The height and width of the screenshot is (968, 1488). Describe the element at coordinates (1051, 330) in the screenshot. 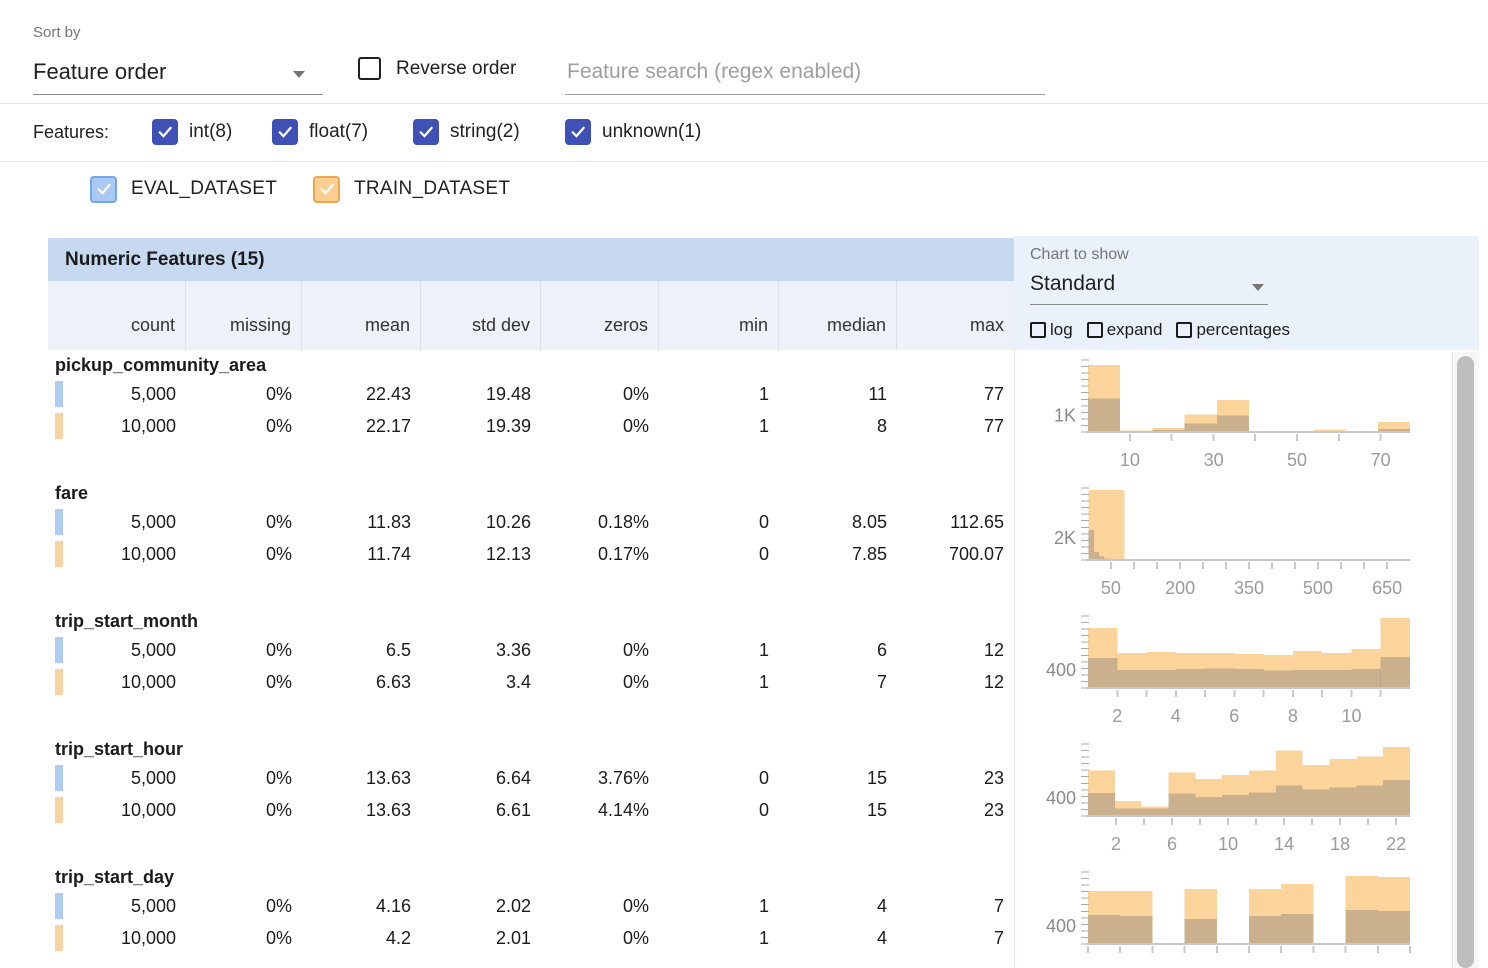

I see `chart-option-log: log` at that location.